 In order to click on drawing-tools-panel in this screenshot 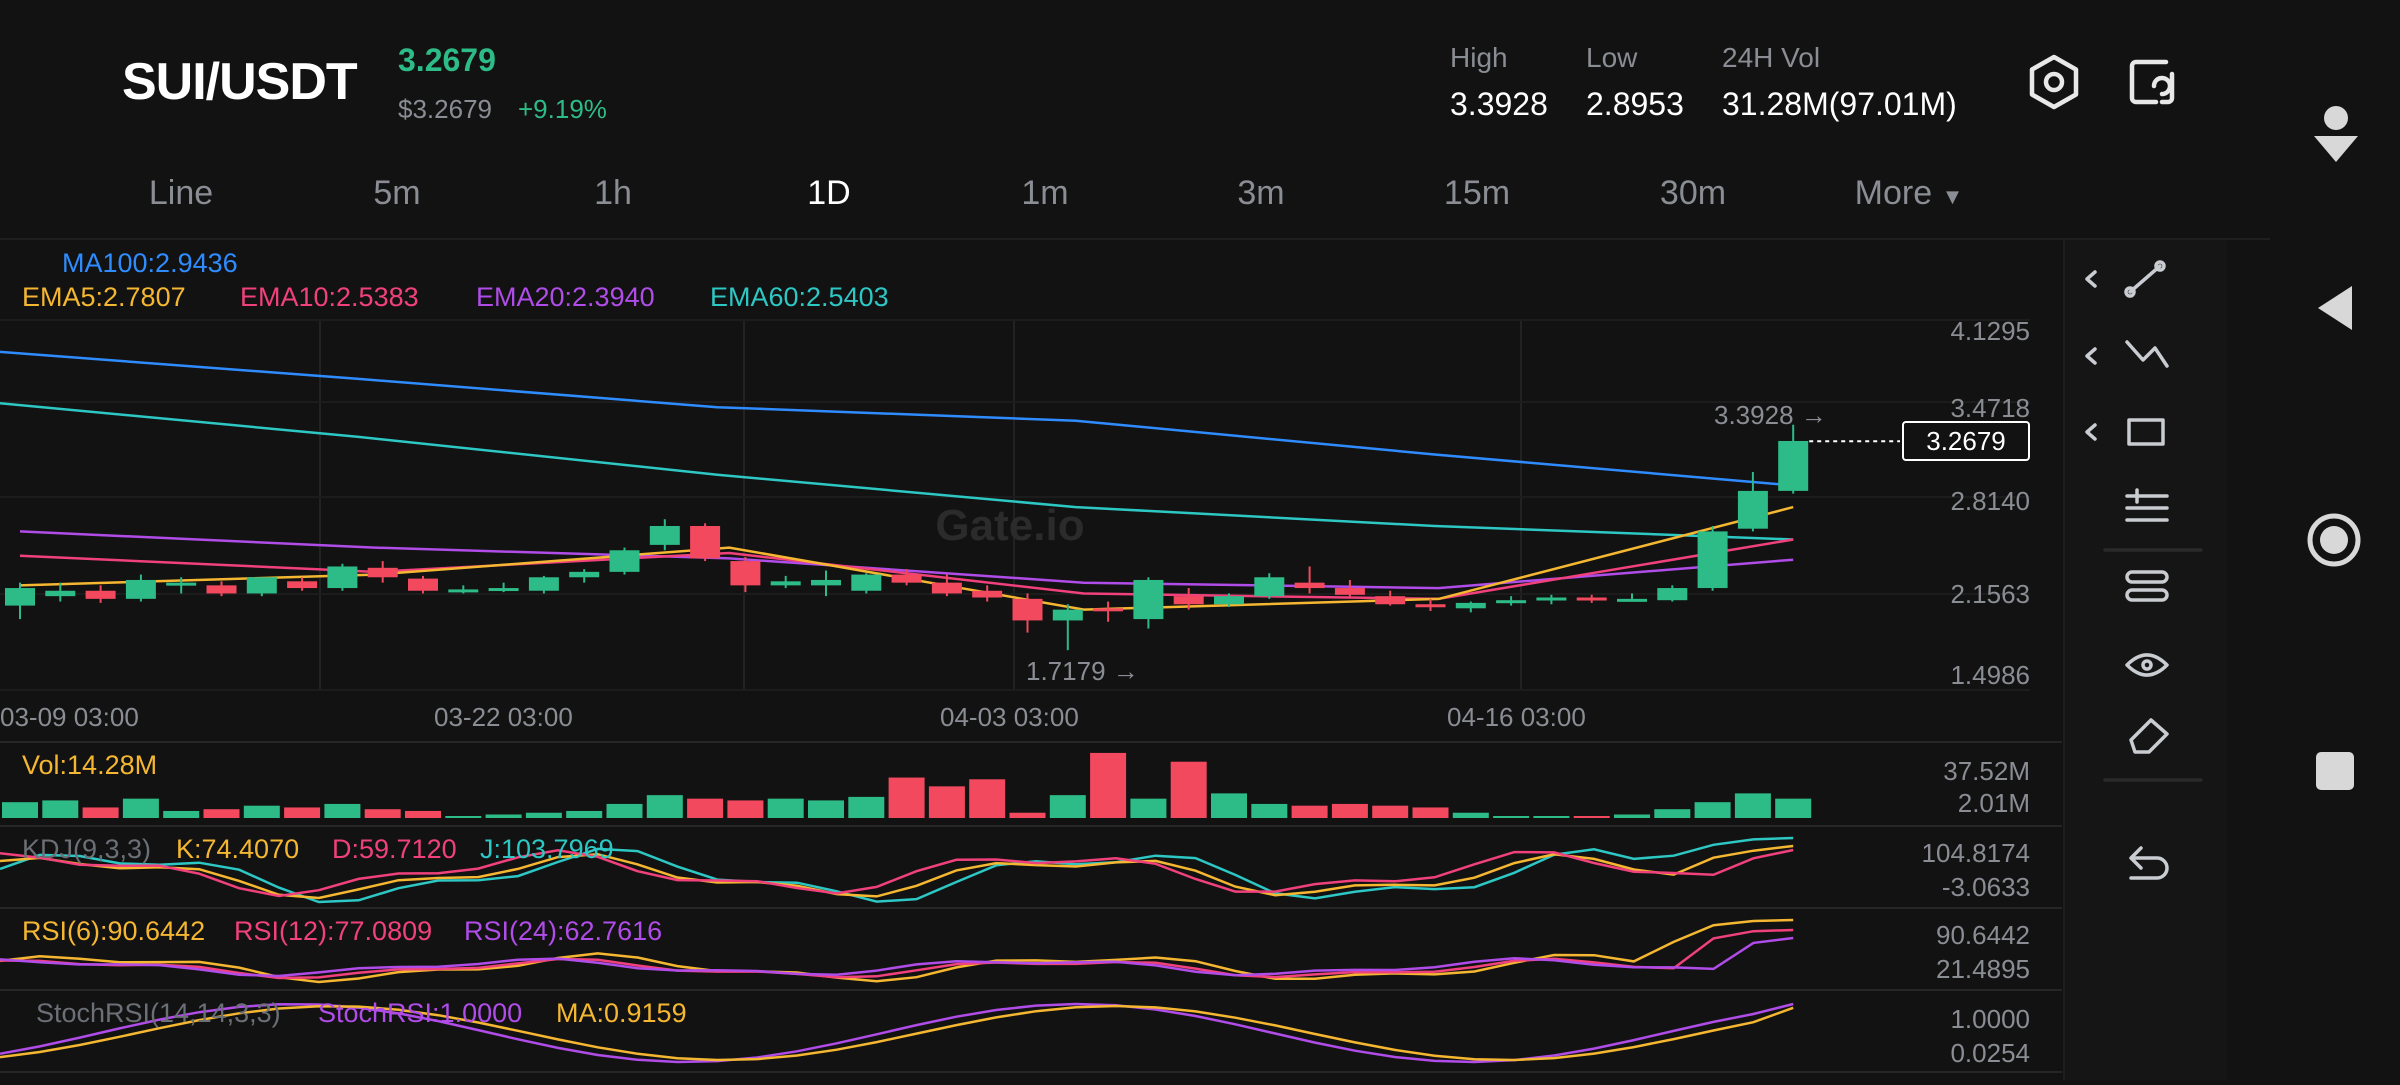, I will do `click(2145, 660)`.